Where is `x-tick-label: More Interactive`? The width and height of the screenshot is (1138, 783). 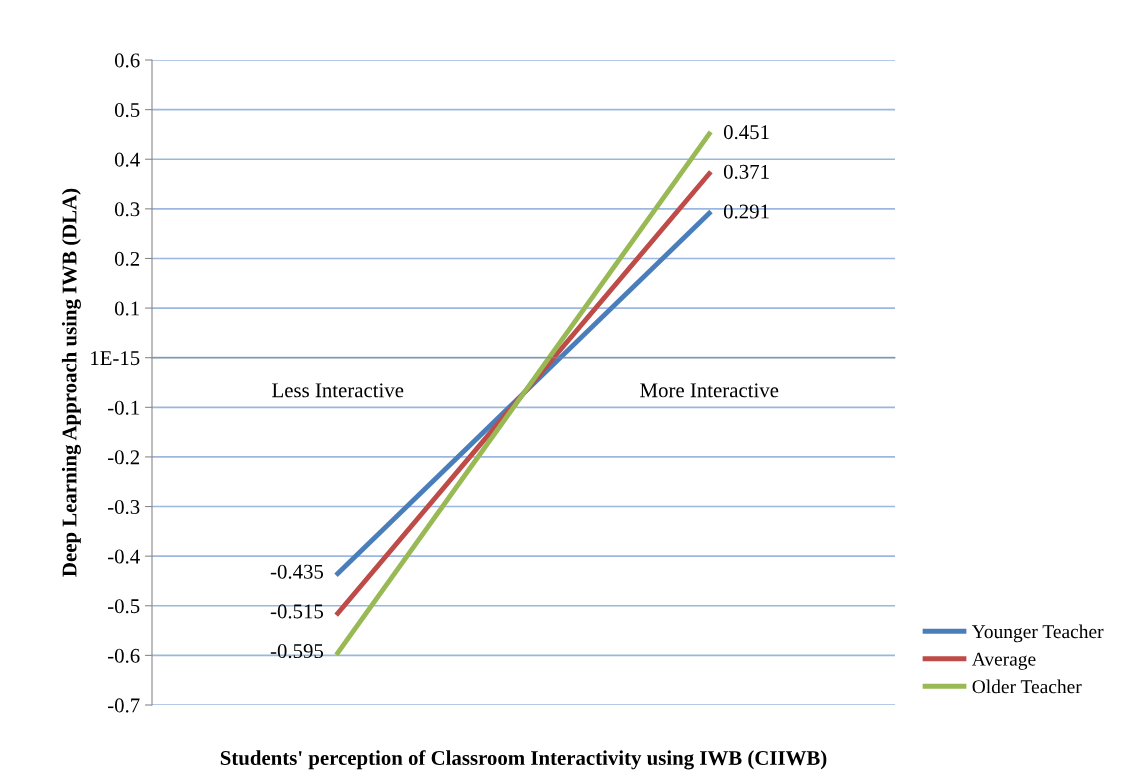 x-tick-label: More Interactive is located at coordinates (709, 390).